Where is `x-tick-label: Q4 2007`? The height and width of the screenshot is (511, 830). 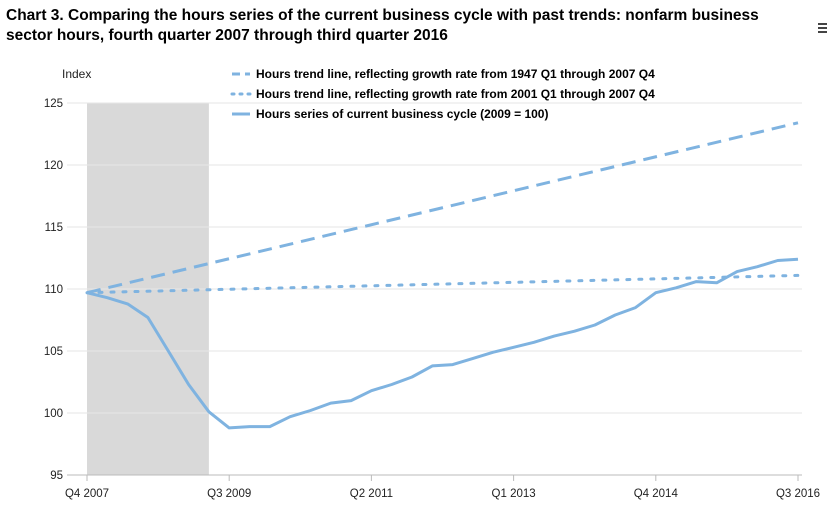 x-tick-label: Q4 2007 is located at coordinates (87, 494).